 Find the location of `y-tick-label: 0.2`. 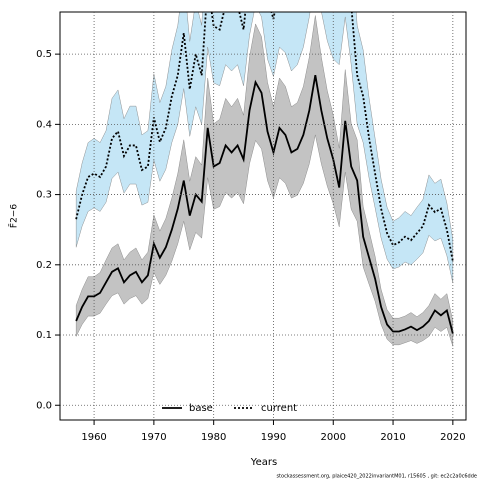

y-tick-label: 0.2 is located at coordinates (44, 265).